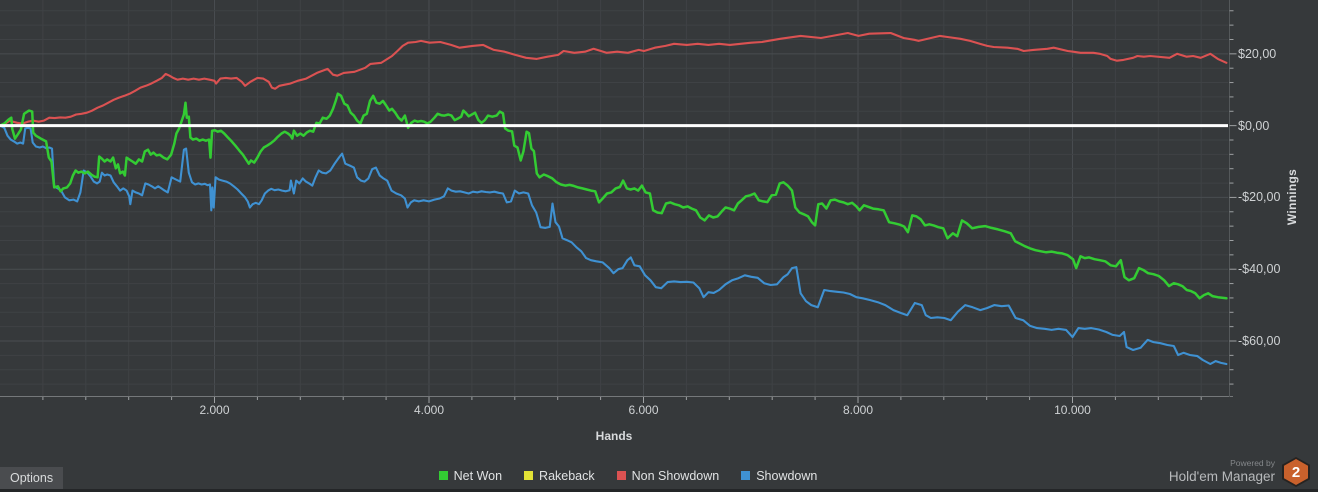  I want to click on y-tick-label: -$20,00, so click(1259, 197).